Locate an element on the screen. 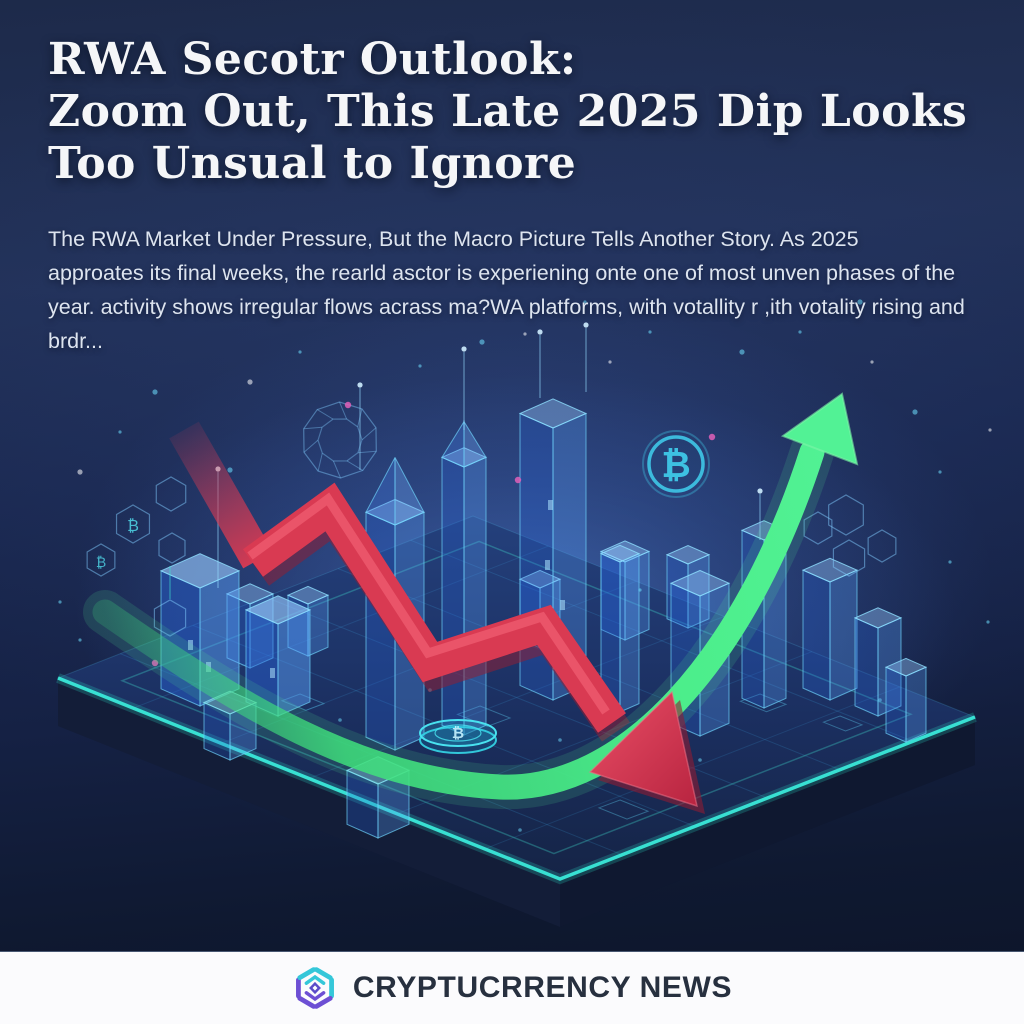 This screenshot has width=1024, height=1024. downtrend-arrow-head is located at coordinates (646, 752).